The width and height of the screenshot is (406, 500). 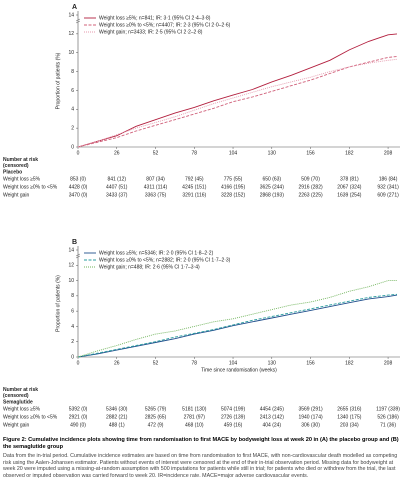 I want to click on risk-cell: 792 (45), so click(x=194, y=179).